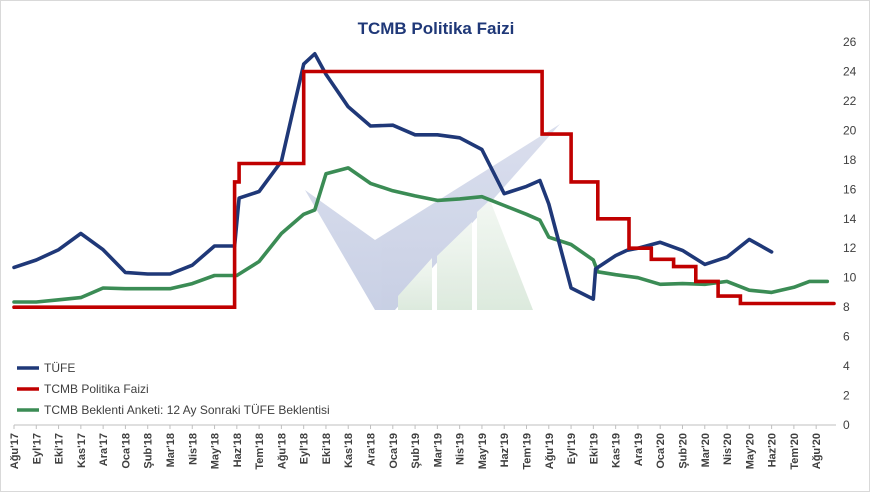  Describe the element at coordinates (260, 451) in the screenshot. I see `x-tick-label: Tem'18` at that location.